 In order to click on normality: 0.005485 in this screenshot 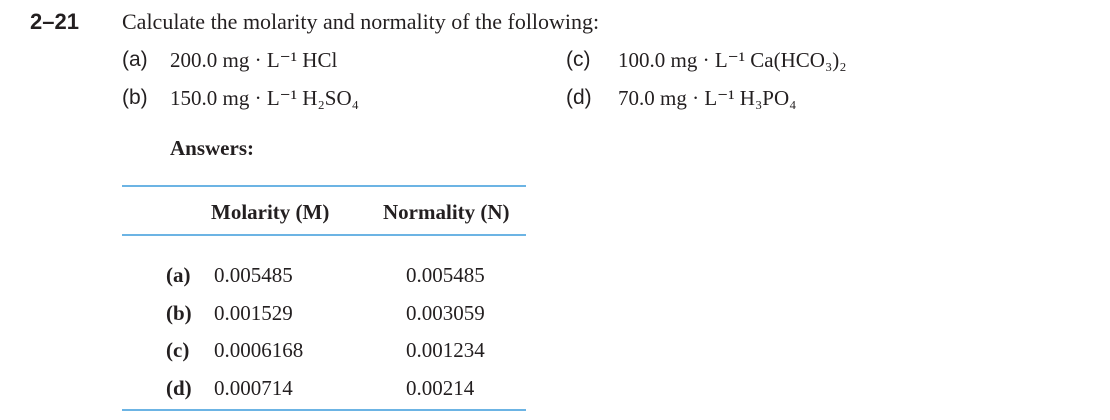, I will do `click(445, 275)`.